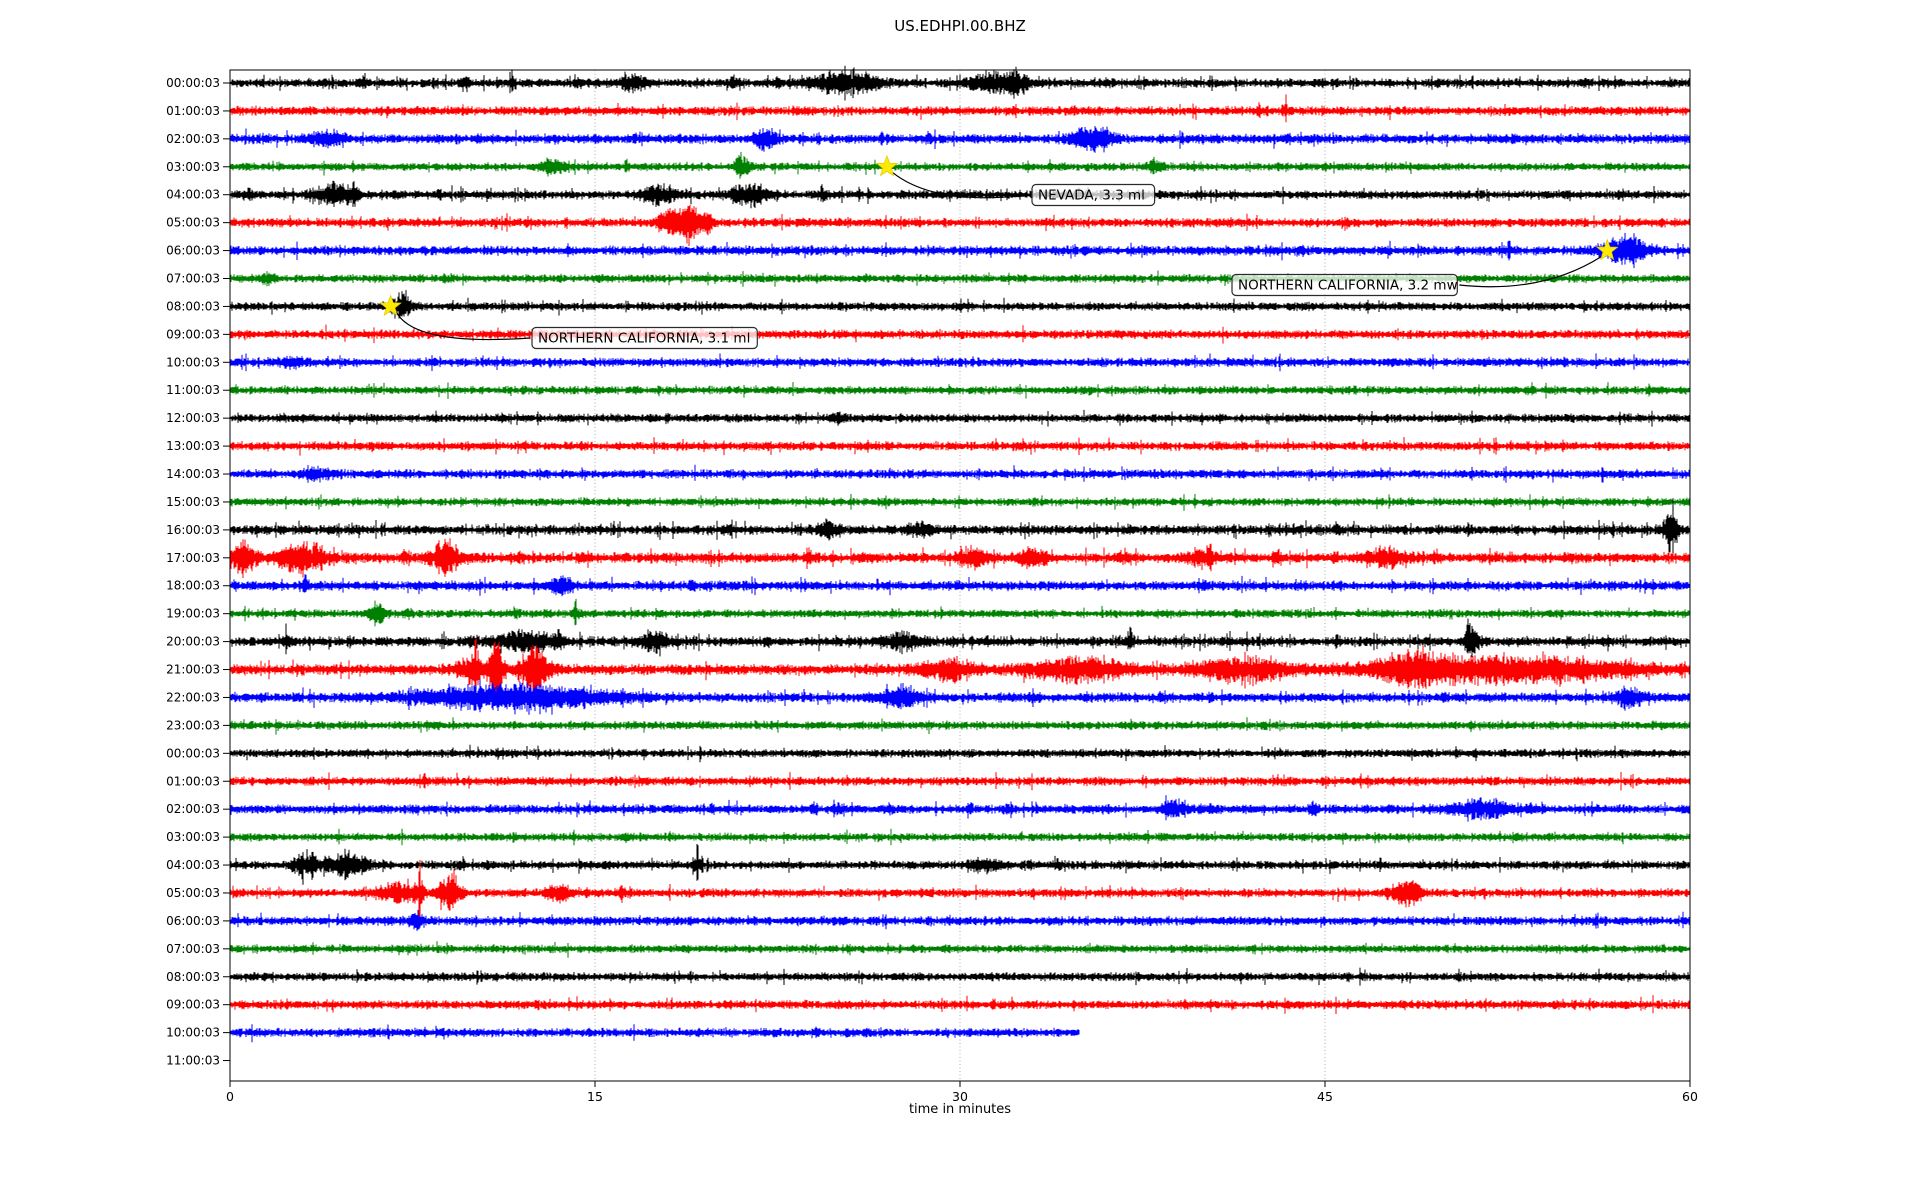 The width and height of the screenshot is (1920, 1204). Describe the element at coordinates (193, 697) in the screenshot. I see `row-time-label: 22:00:03` at that location.